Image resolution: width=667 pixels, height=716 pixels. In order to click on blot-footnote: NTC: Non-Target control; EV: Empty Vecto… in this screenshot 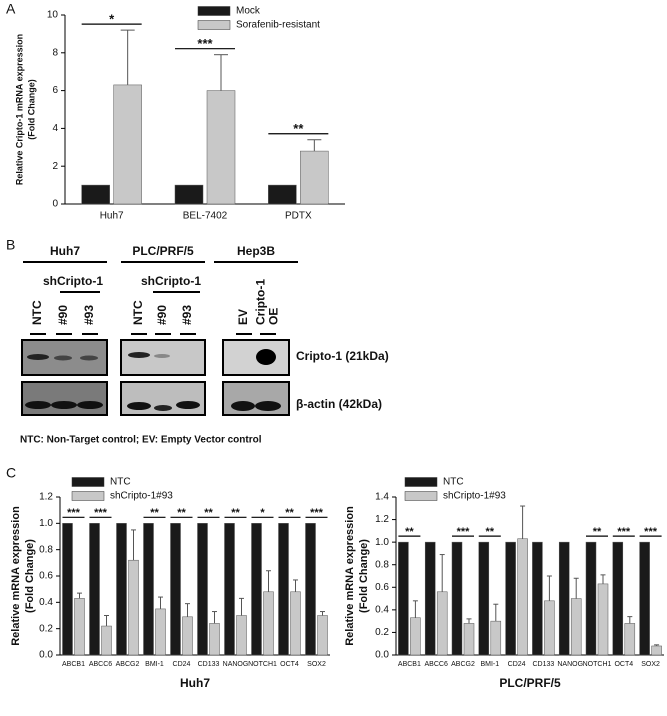, I will do `click(141, 440)`.